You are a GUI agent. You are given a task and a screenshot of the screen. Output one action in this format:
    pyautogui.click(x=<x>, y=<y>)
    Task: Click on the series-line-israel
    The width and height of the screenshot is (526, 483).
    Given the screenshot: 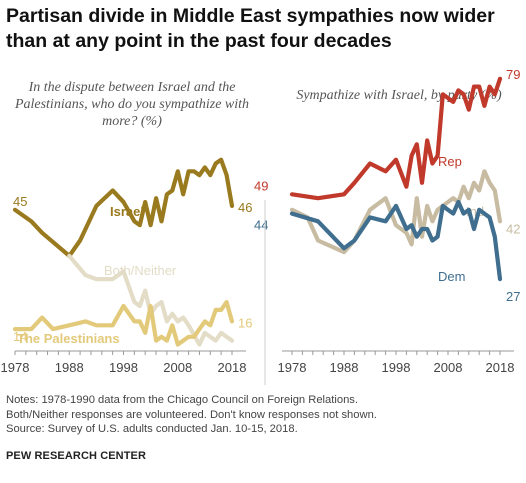 What is the action you would take?
    pyautogui.click(x=123, y=207)
    